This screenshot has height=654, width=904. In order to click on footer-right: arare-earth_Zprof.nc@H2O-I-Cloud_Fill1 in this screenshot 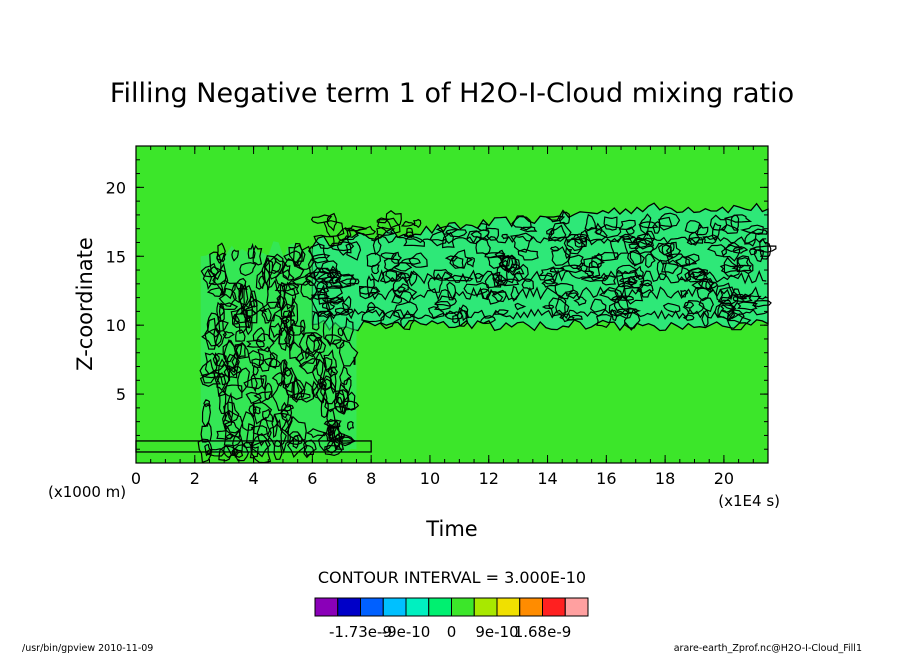, I will do `click(768, 648)`.